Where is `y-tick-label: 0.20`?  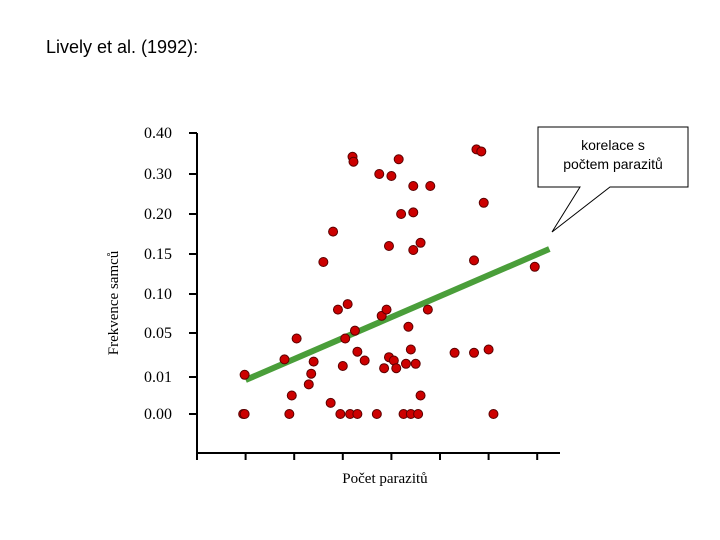
y-tick-label: 0.20 is located at coordinates (158, 214).